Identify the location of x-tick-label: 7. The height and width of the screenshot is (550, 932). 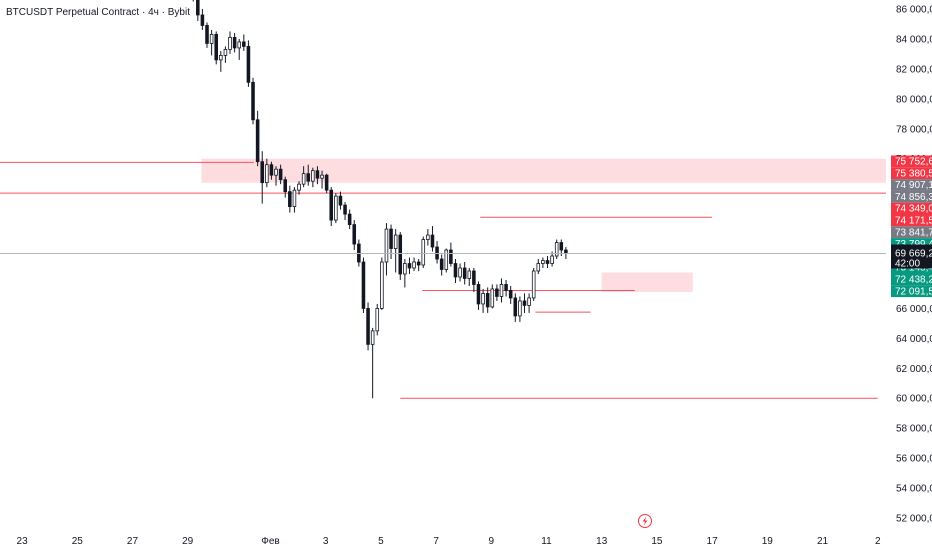
(436, 541).